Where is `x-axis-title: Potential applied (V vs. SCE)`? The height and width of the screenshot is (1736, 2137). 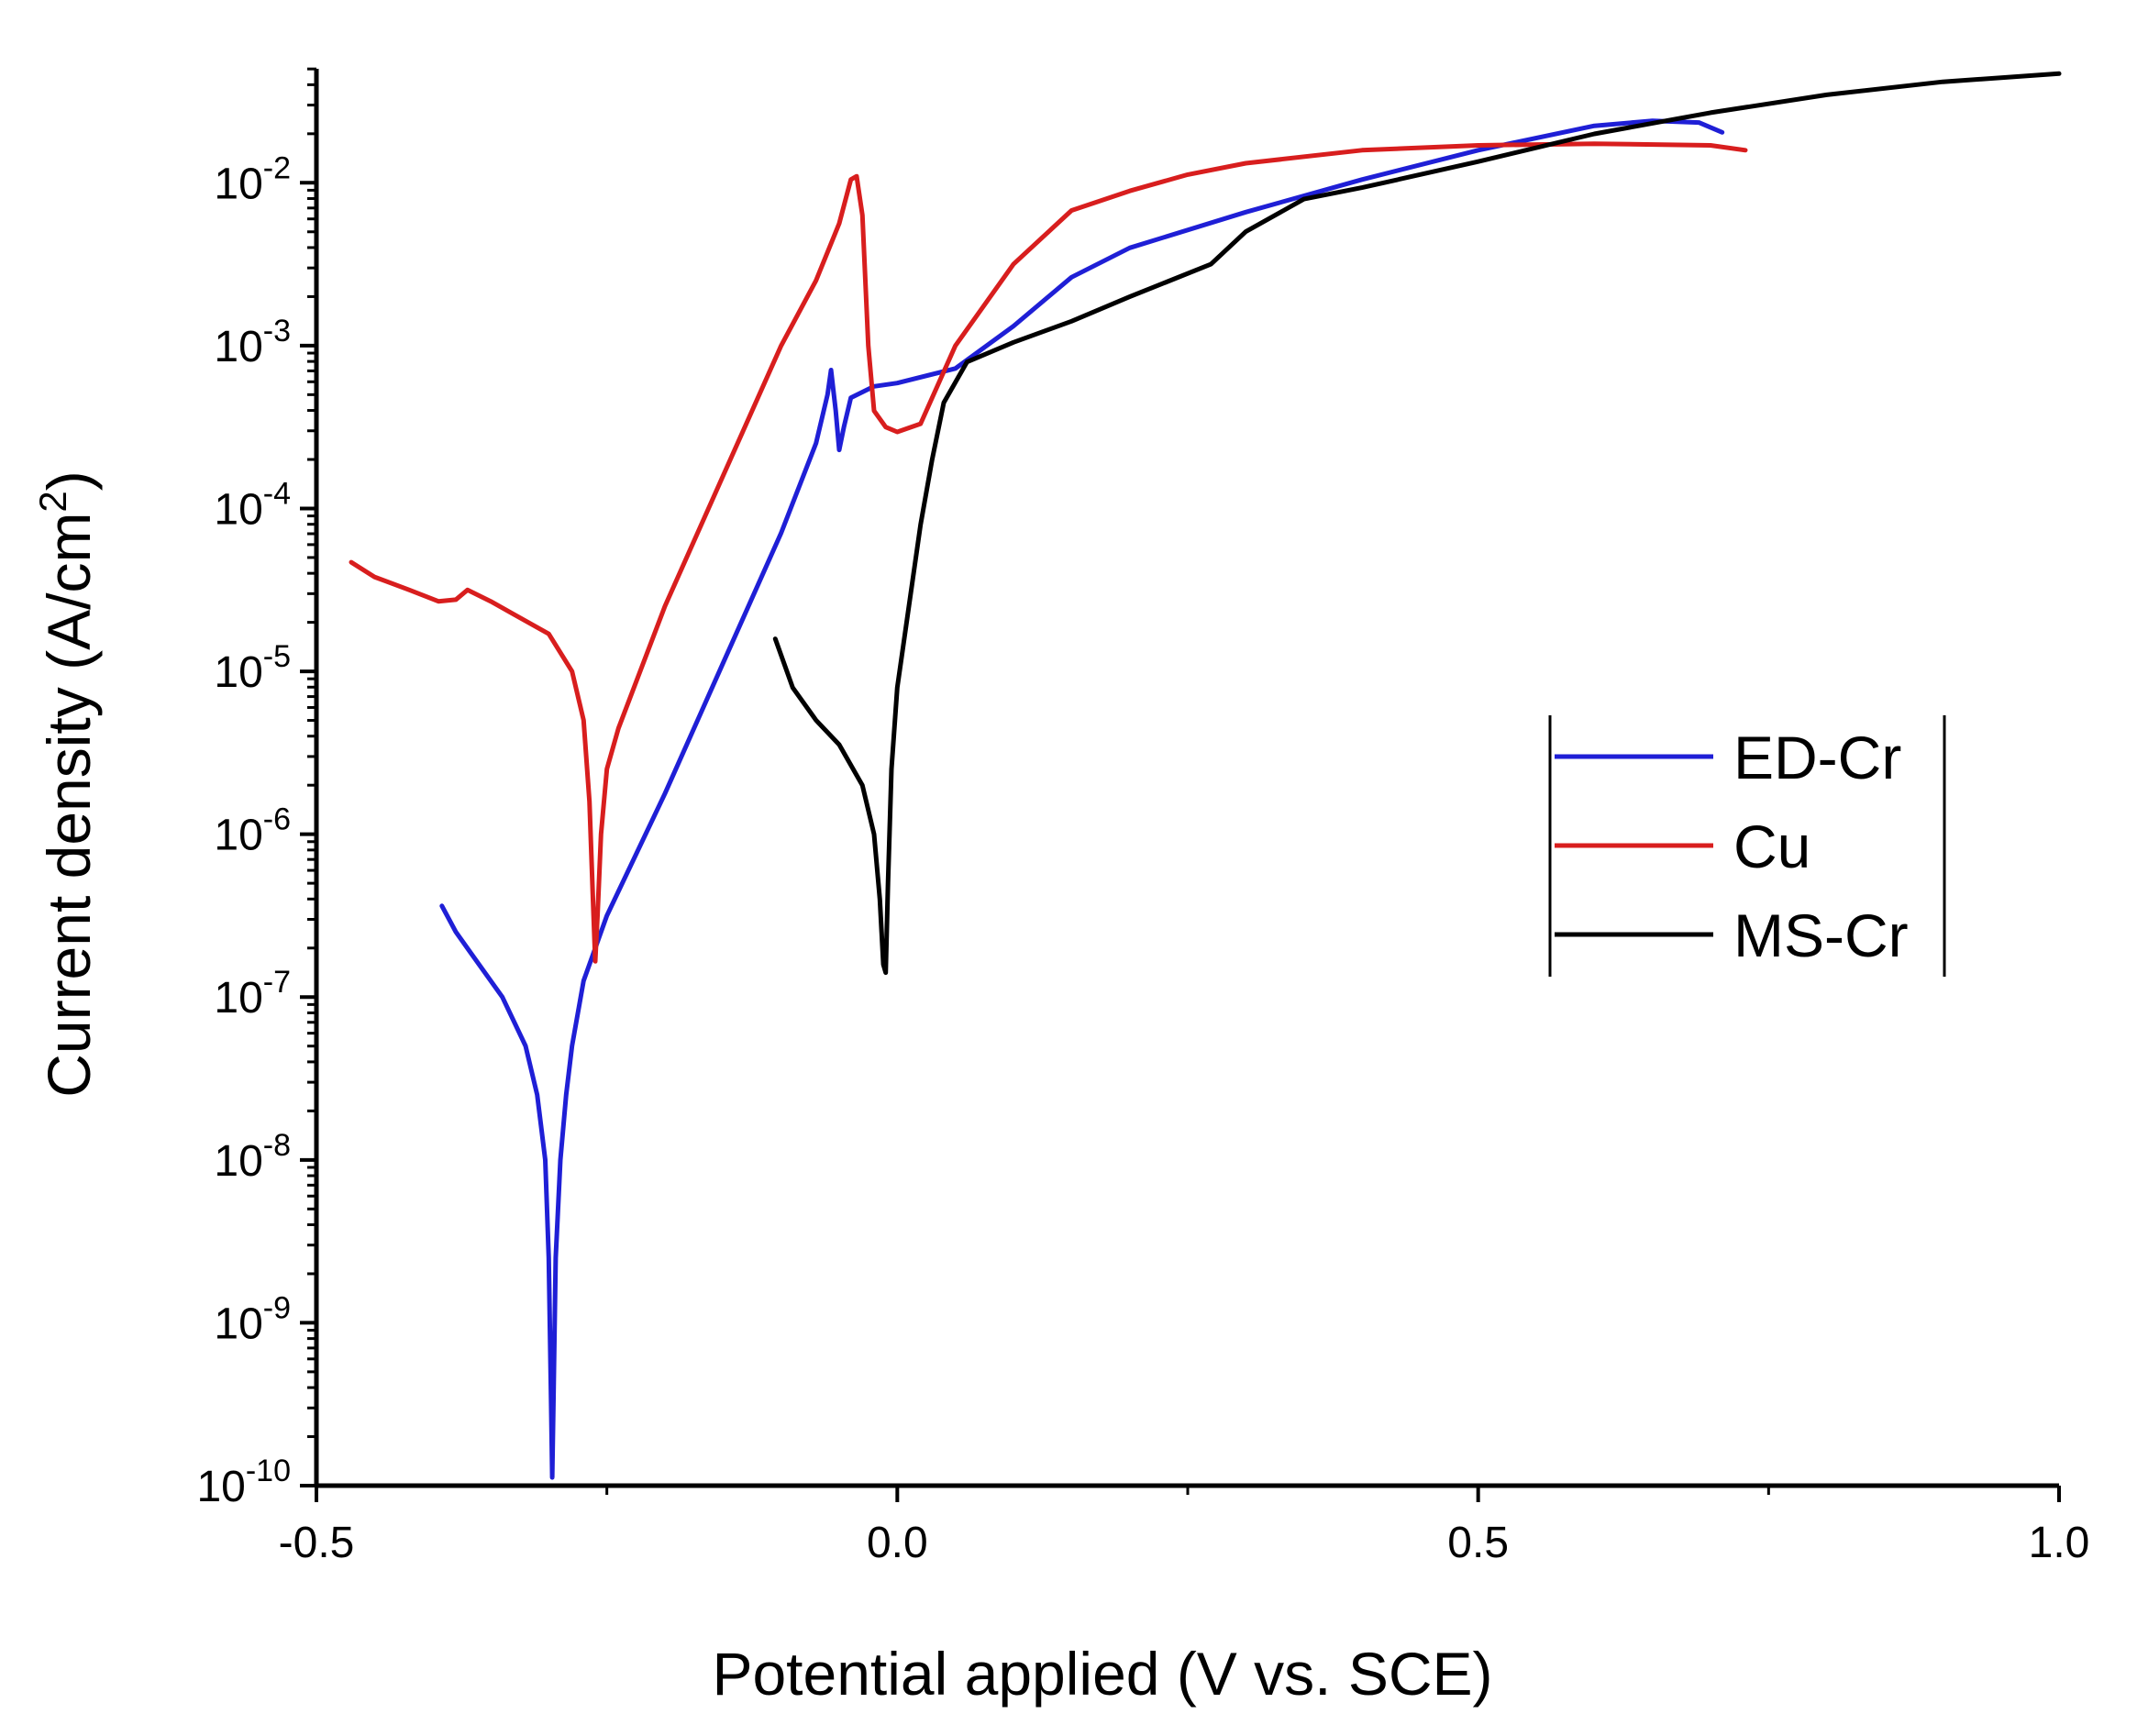 x-axis-title: Potential applied (V vs. SCE) is located at coordinates (1102, 1674).